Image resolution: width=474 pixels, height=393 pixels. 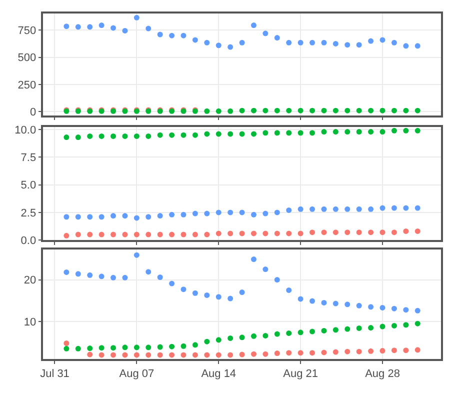 What do you see at coordinates (382, 374) in the screenshot?
I see `x-tick-label: Aug 28` at bounding box center [382, 374].